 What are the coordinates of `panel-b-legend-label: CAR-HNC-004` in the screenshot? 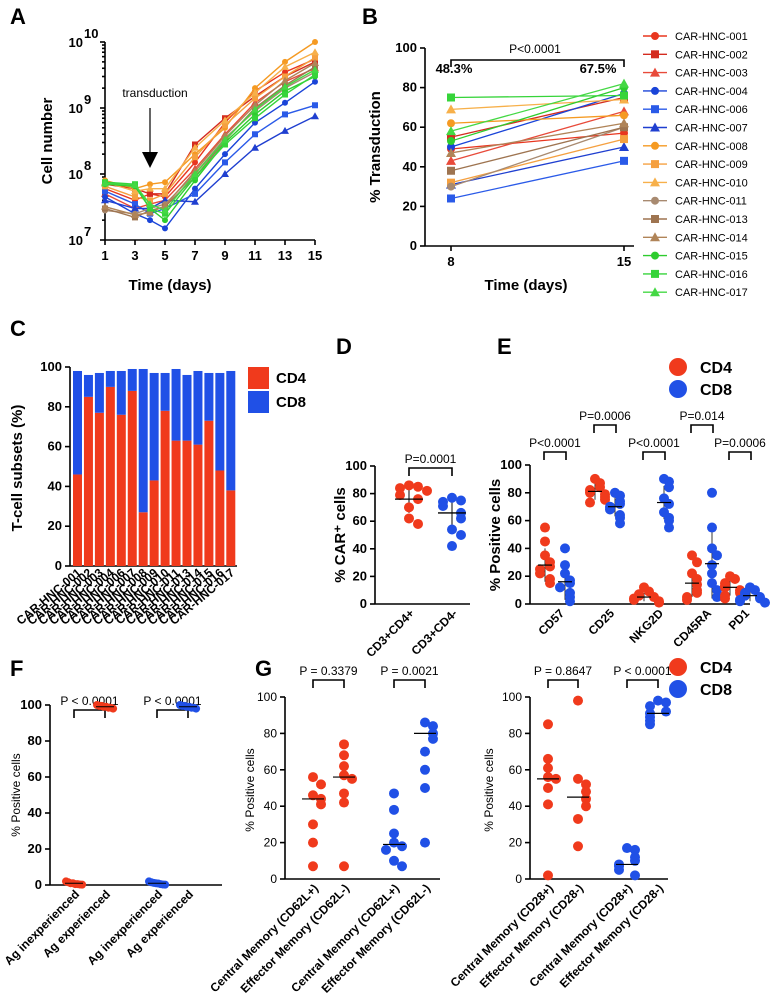 It's located at (711, 92).